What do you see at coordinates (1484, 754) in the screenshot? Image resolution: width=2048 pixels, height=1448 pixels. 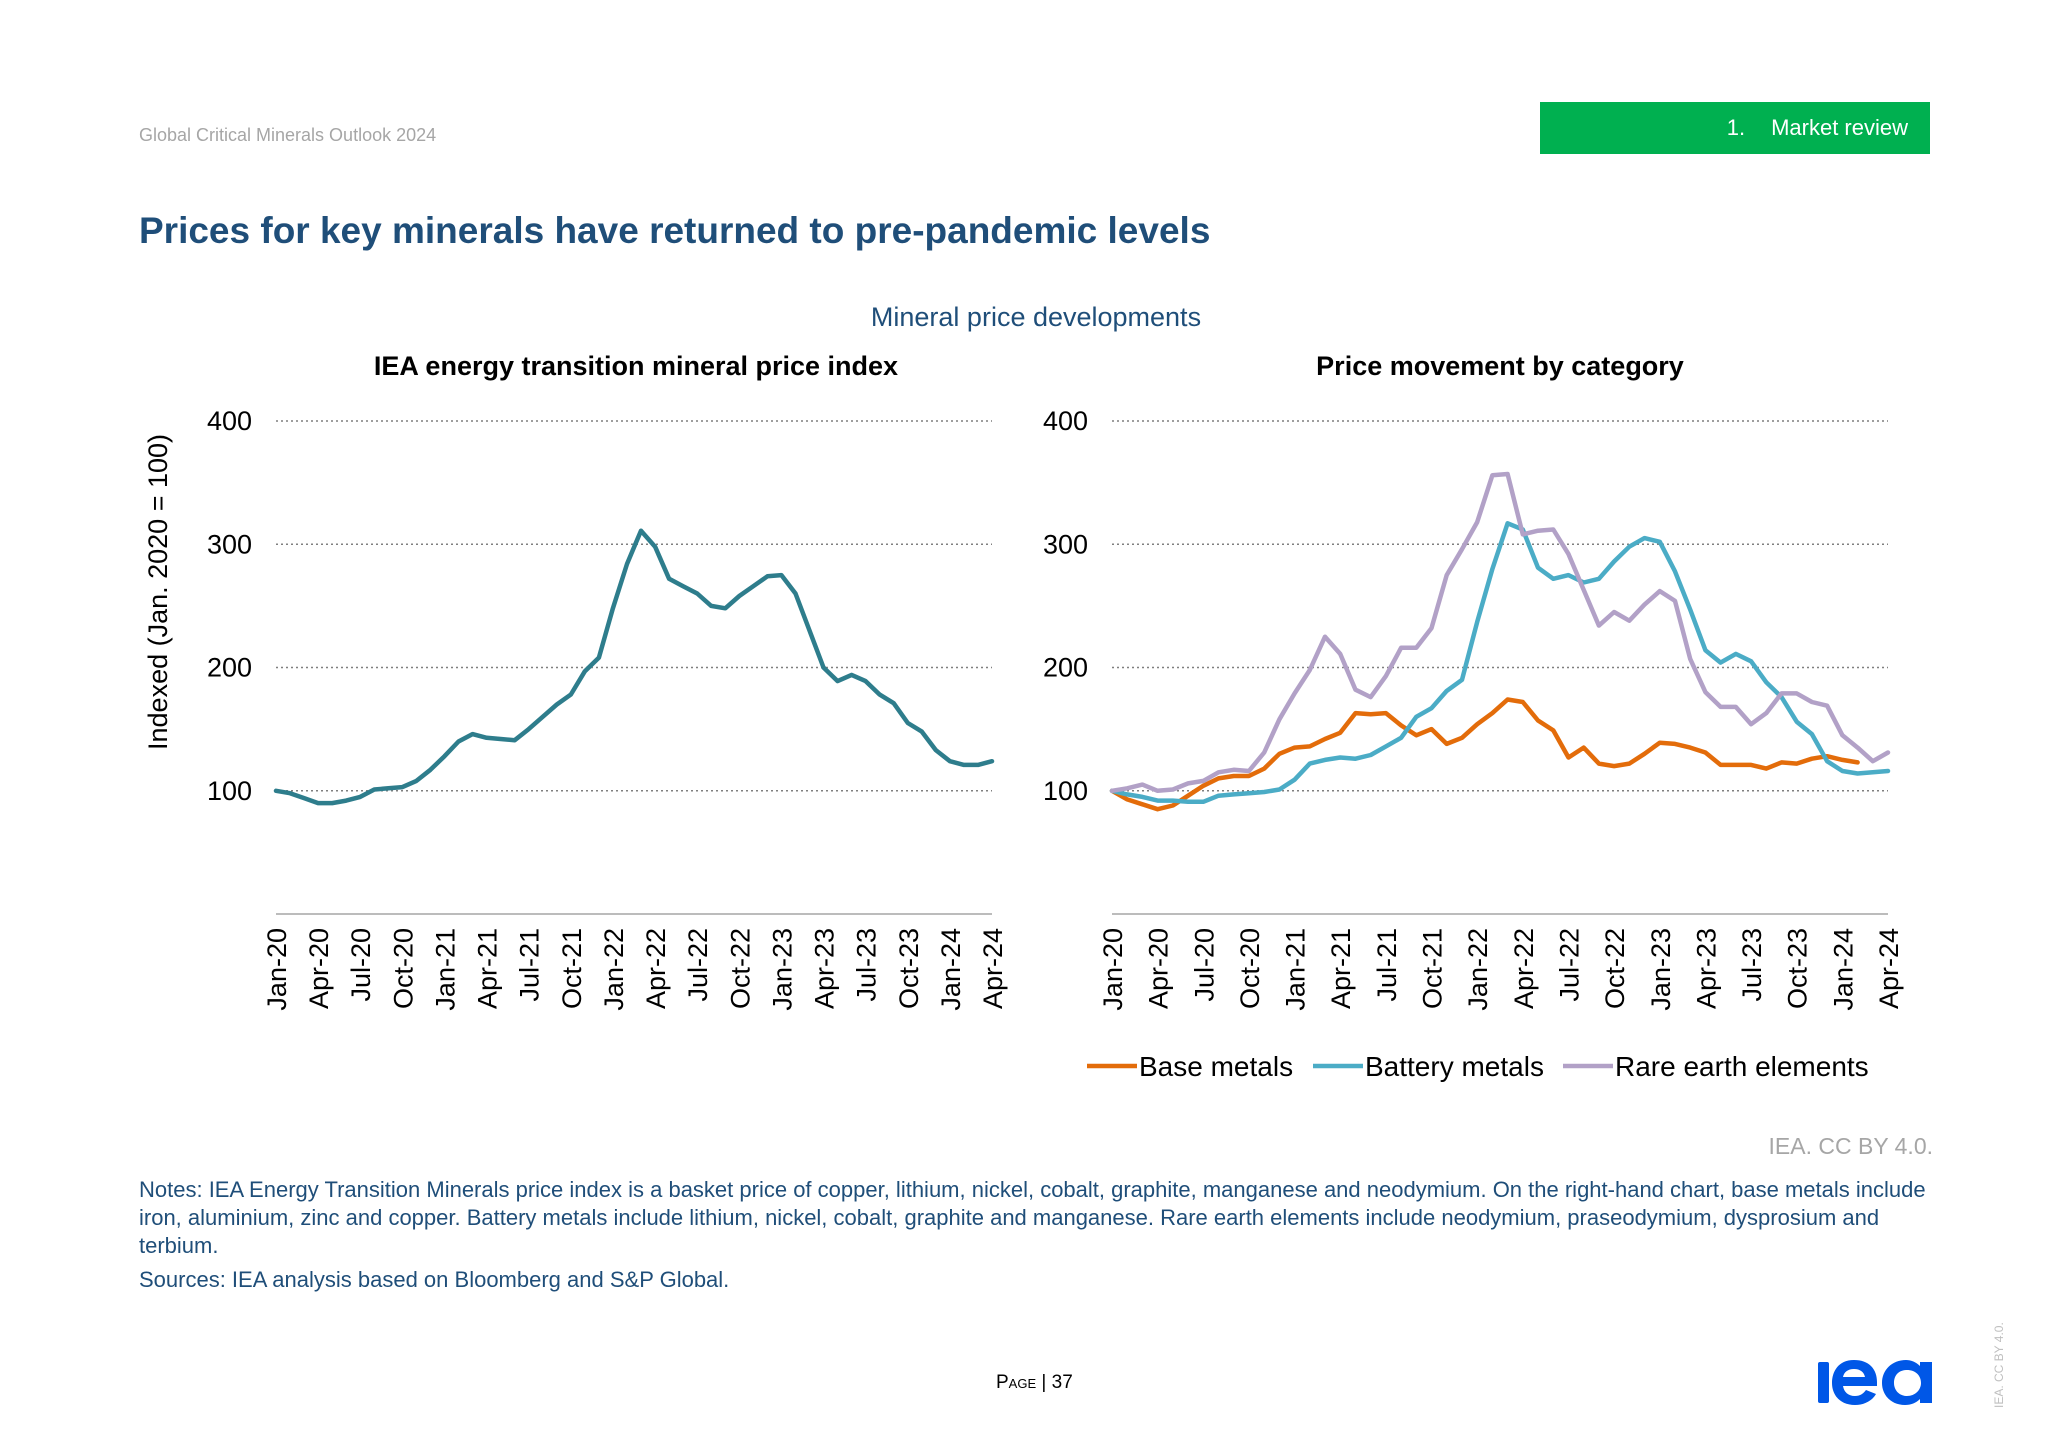 I see `right-series-line-base-metals` at bounding box center [1484, 754].